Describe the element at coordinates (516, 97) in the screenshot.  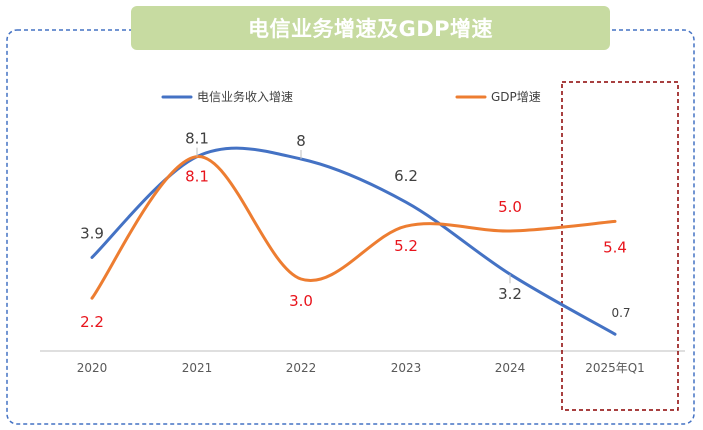
I see `legend-label: GDP增速` at that location.